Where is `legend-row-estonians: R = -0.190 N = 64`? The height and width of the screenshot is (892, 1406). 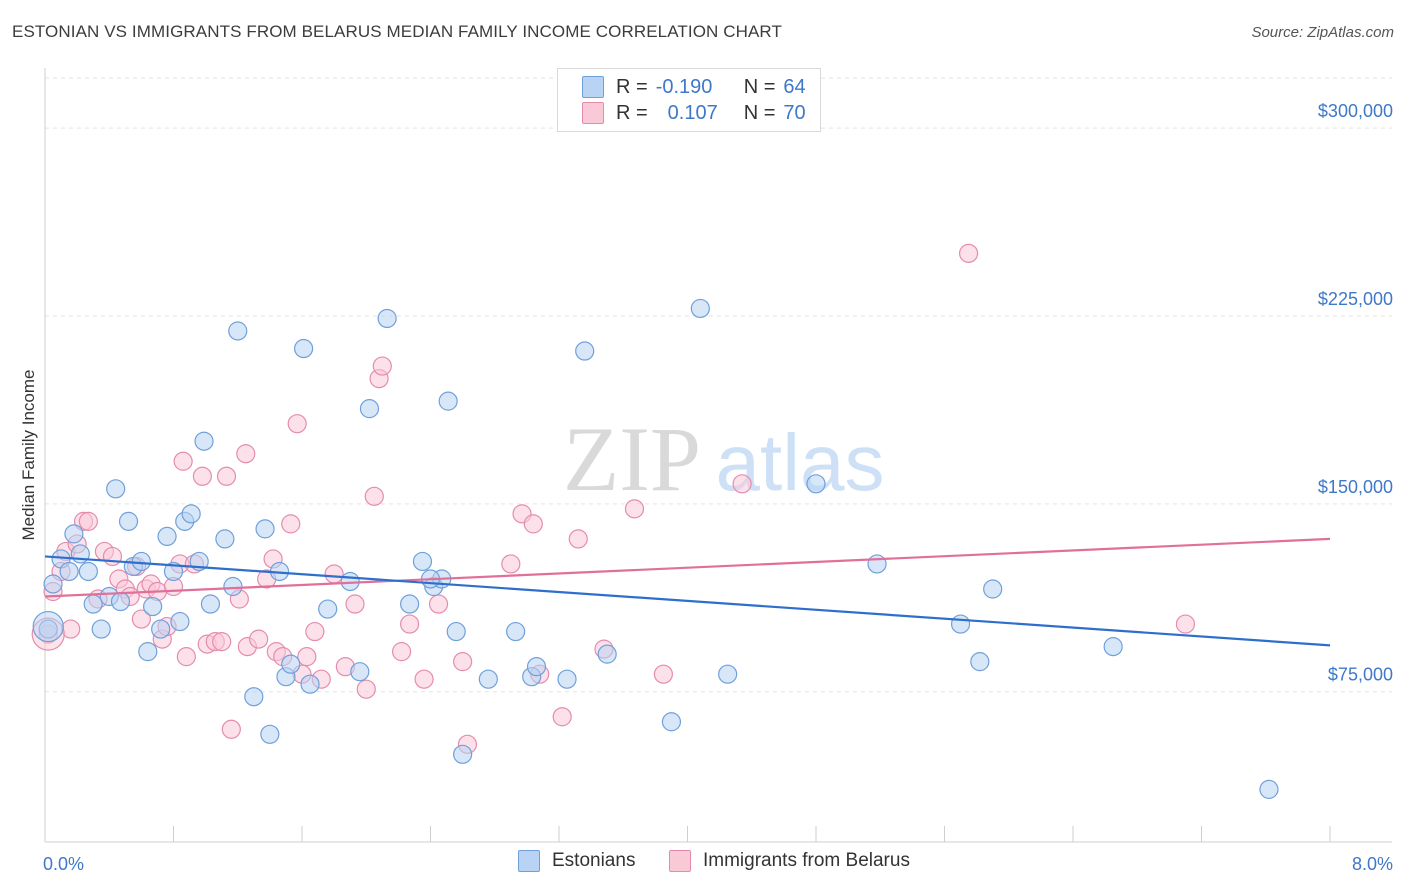 legend-row-estonians: R = -0.190 N = 64 is located at coordinates (682, 87).